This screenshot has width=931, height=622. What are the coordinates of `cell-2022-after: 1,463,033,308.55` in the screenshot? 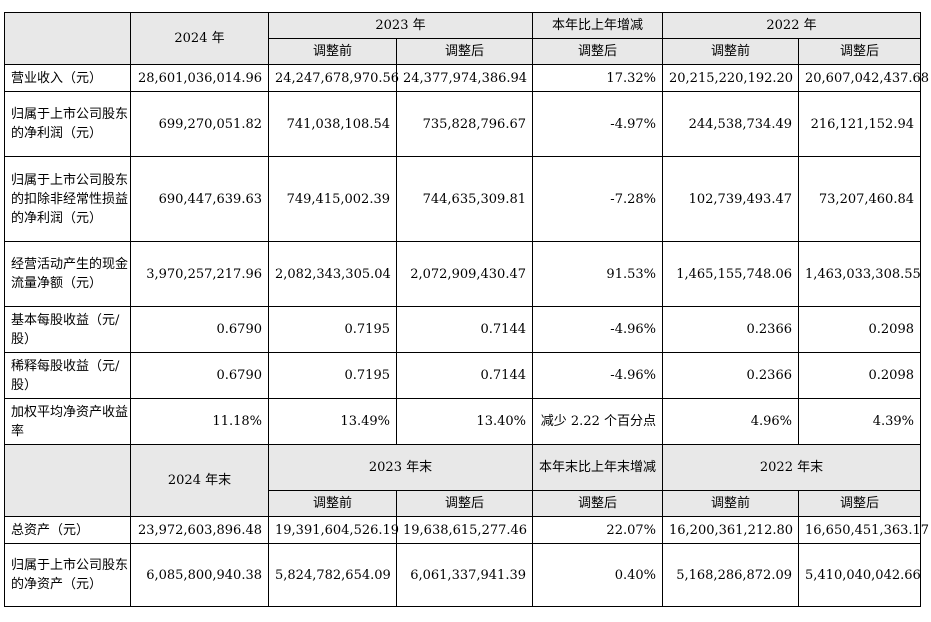 It's located at (859, 274).